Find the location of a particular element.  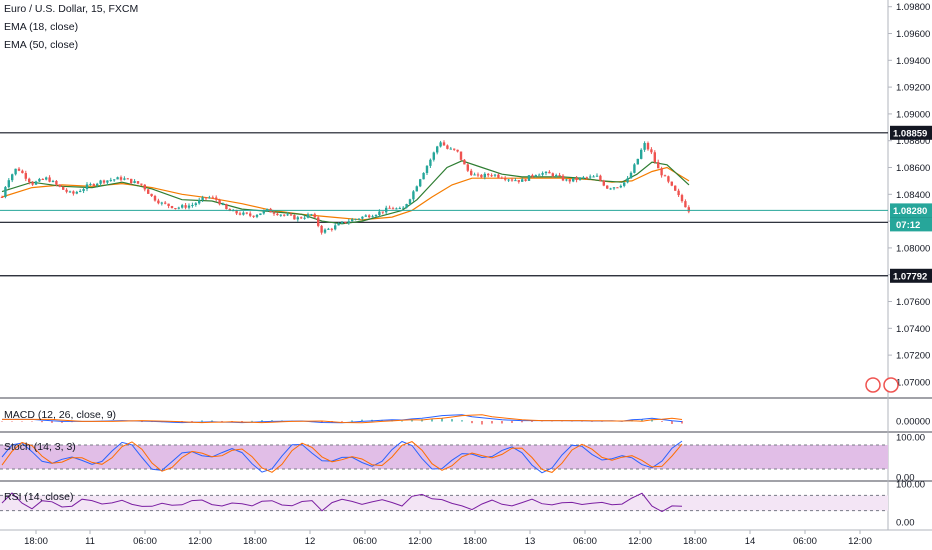

stoch-d-line is located at coordinates (342, 457).